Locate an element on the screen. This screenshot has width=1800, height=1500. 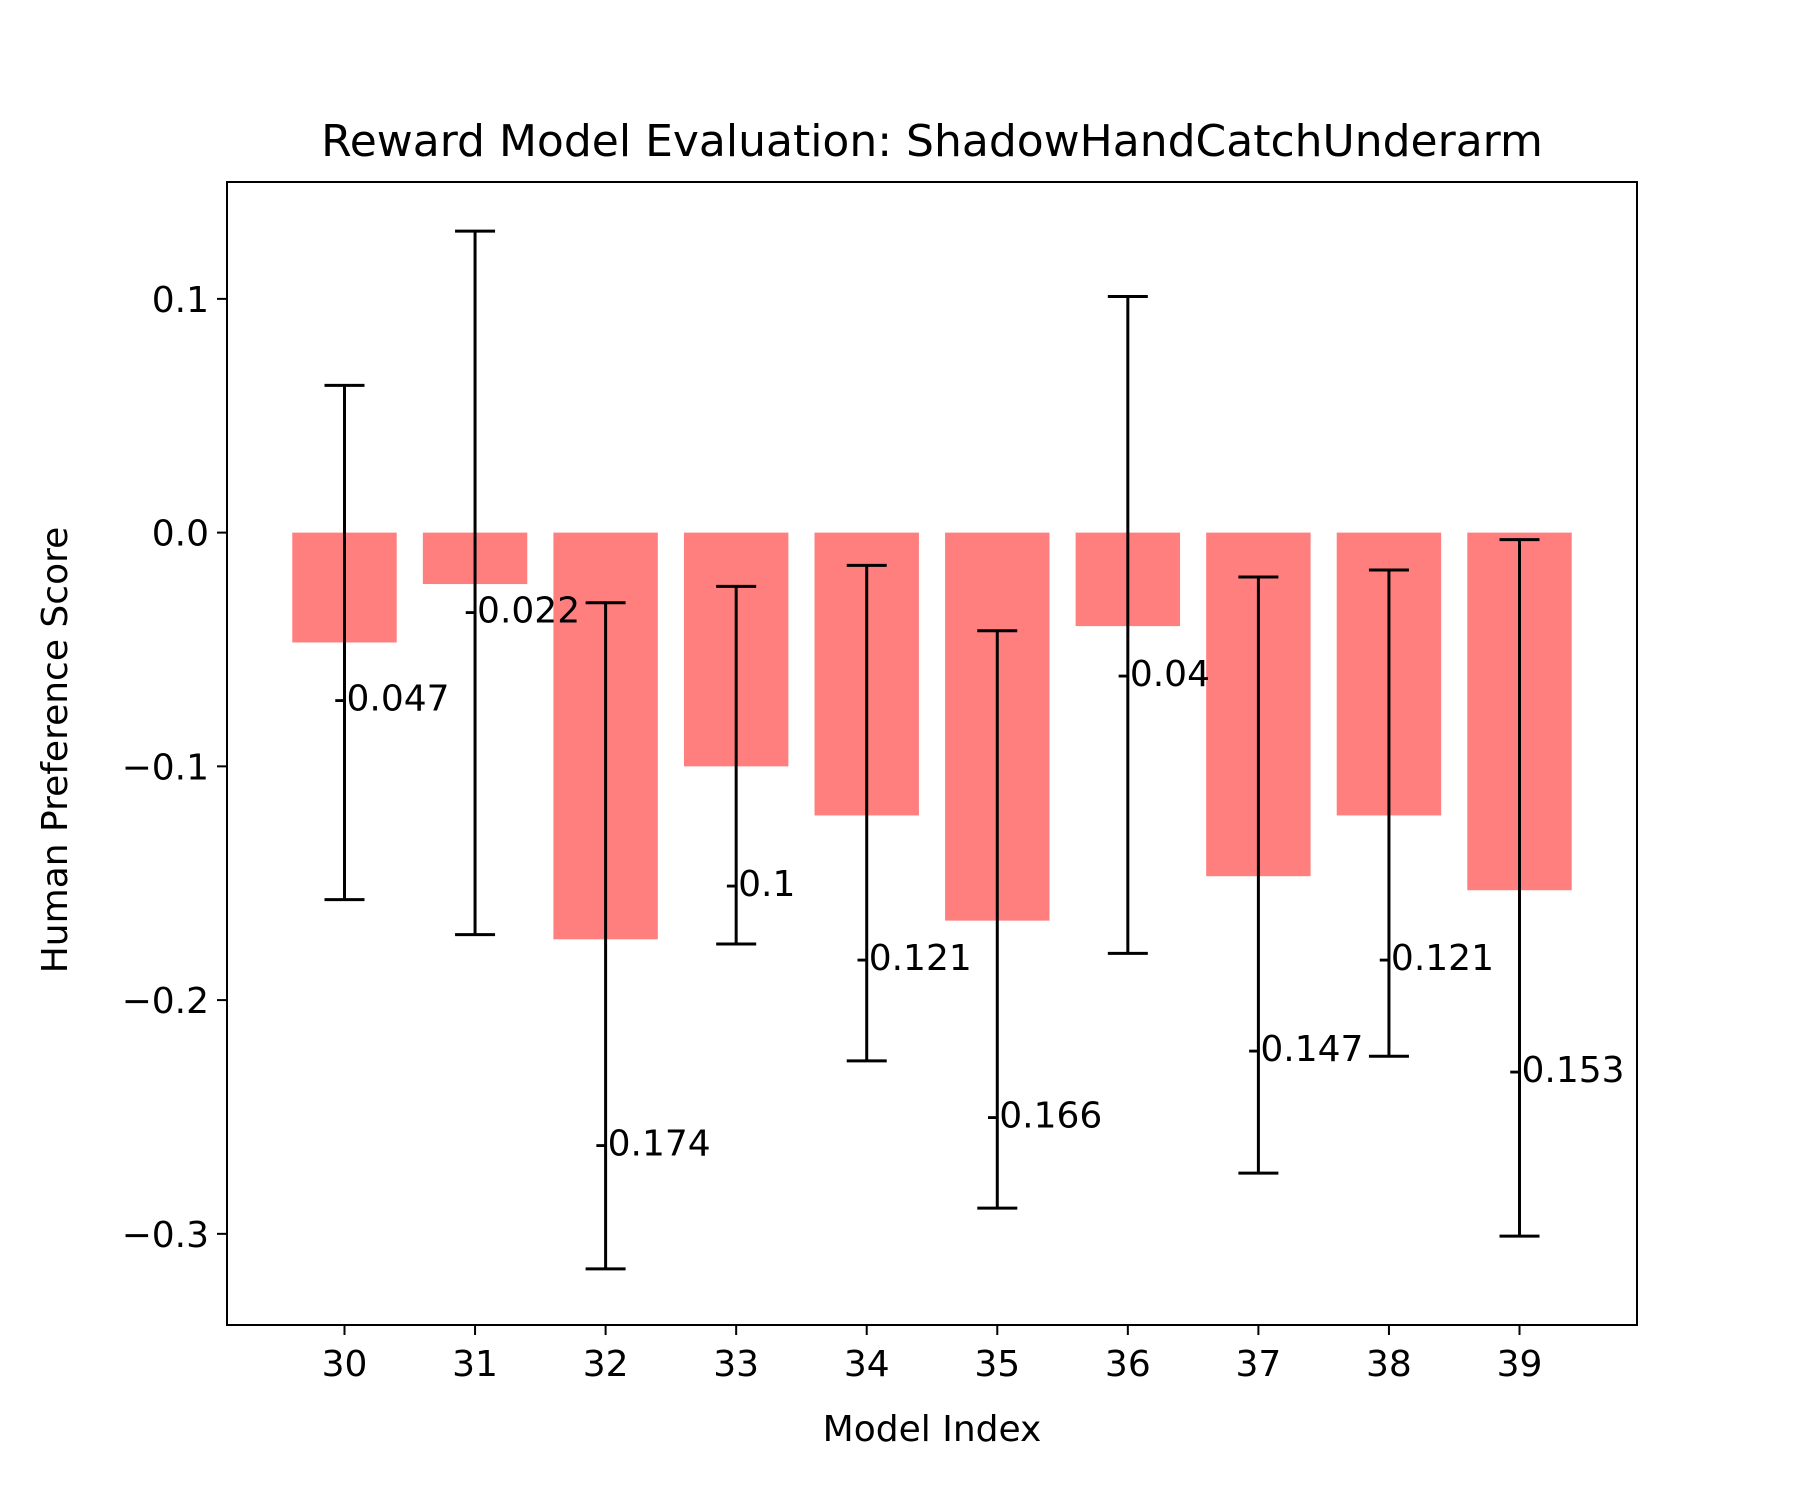
value-label-33: -0.1 is located at coordinates (760, 884).